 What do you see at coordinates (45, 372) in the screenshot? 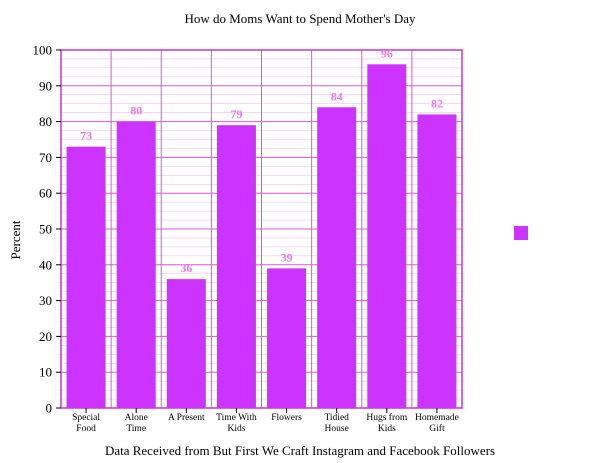
I see `y-tick-label: 10` at bounding box center [45, 372].